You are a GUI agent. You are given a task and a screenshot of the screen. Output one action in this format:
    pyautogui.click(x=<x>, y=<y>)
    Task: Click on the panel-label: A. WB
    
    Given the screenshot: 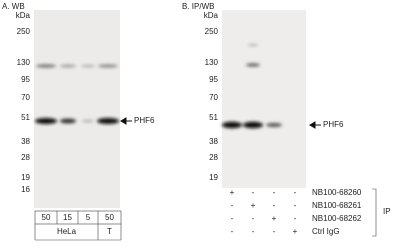 What is the action you would take?
    pyautogui.click(x=13, y=6)
    